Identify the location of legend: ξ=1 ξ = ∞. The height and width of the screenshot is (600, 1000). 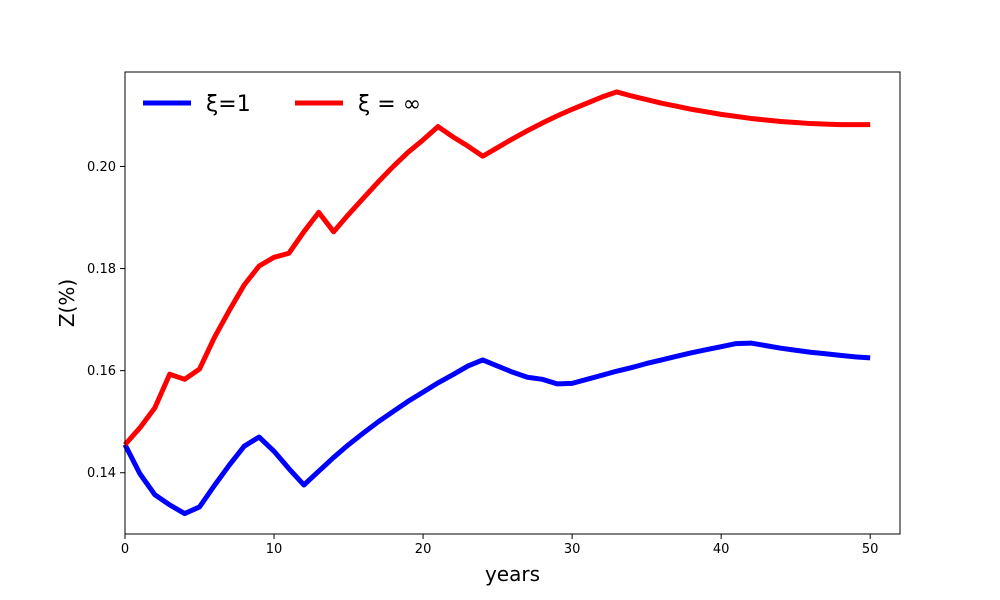
(282, 104).